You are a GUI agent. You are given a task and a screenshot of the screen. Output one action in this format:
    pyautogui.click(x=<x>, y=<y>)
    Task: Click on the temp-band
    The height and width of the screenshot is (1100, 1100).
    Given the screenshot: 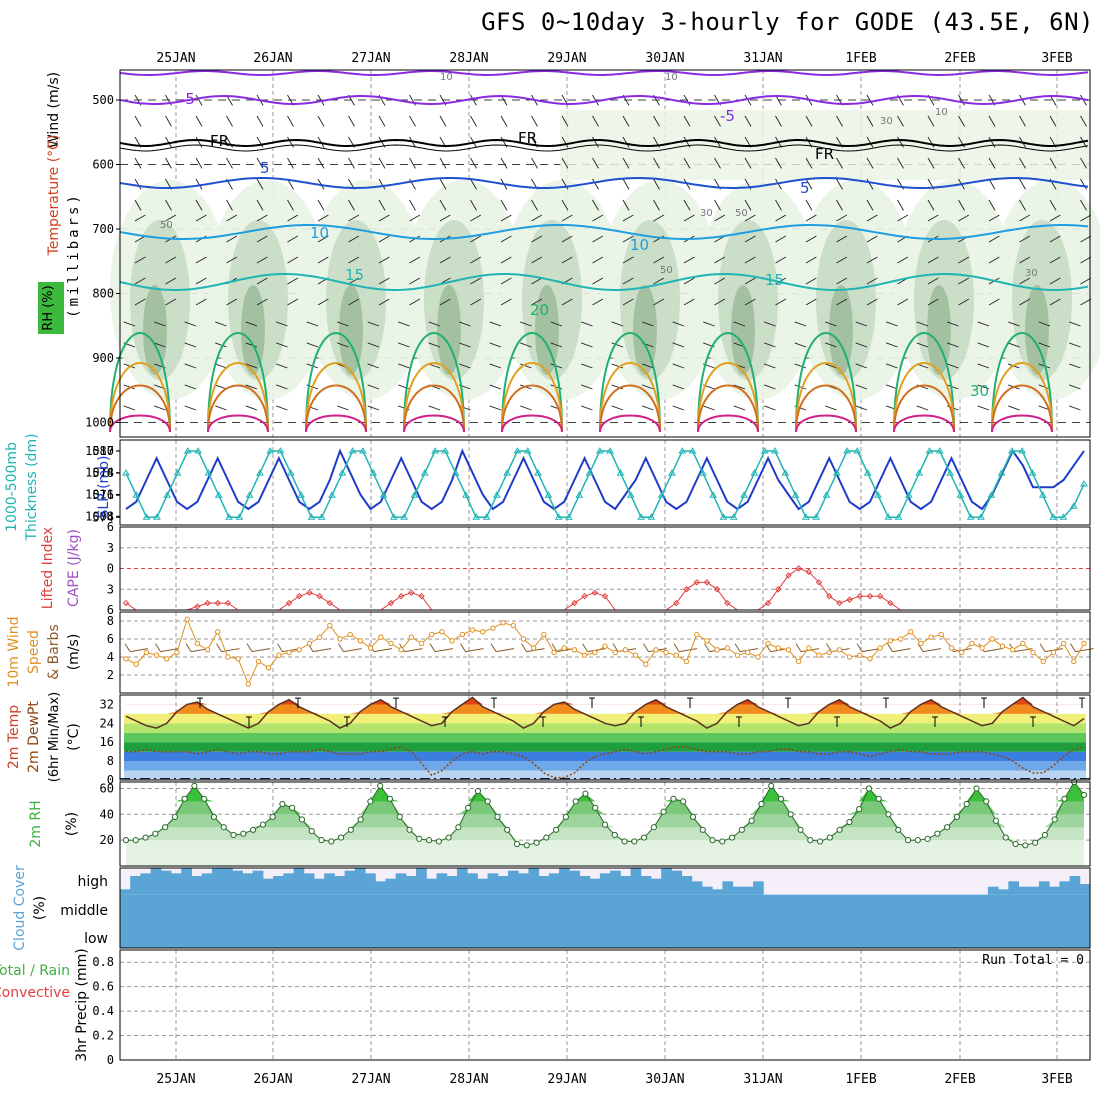 What is the action you would take?
    pyautogui.click(x=605, y=756)
    